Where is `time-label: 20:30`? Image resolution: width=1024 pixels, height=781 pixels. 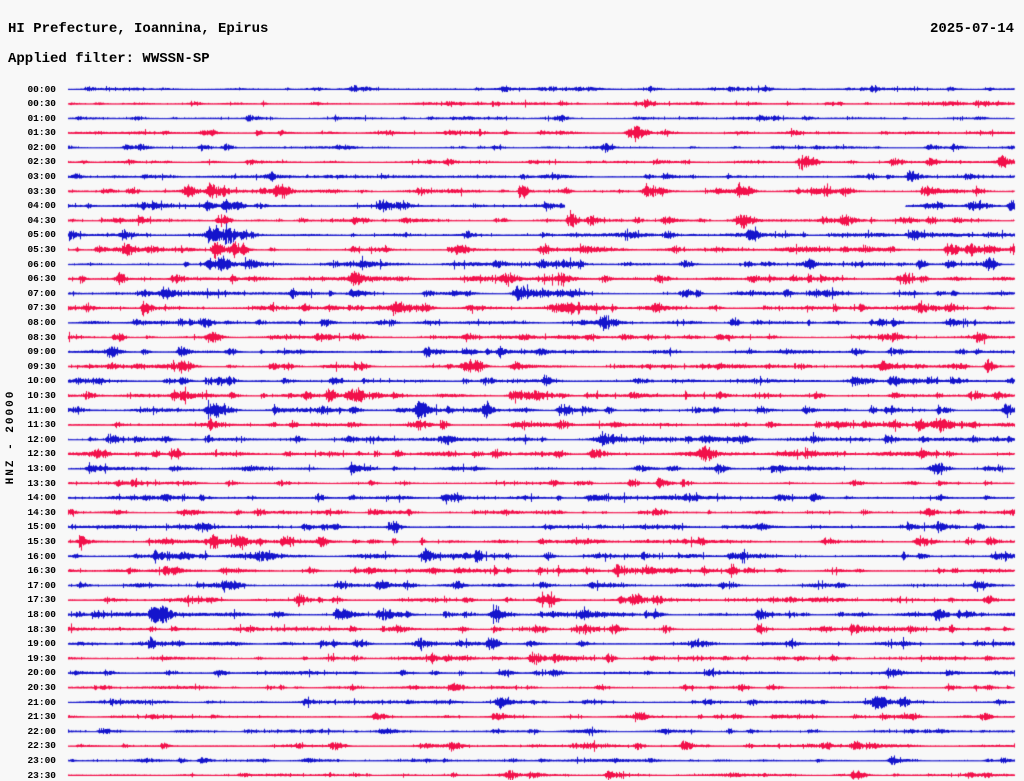 time-label: 20:30 is located at coordinates (41, 687).